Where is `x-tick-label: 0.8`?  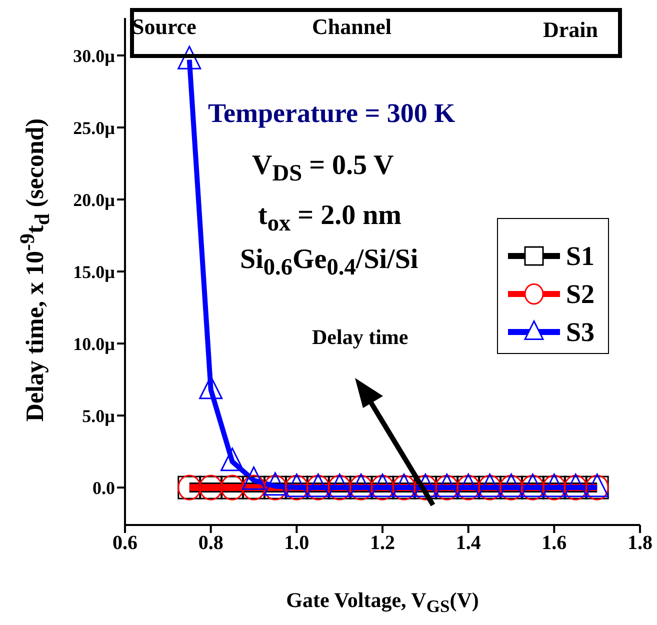
x-tick-label: 0.8 is located at coordinates (211, 543).